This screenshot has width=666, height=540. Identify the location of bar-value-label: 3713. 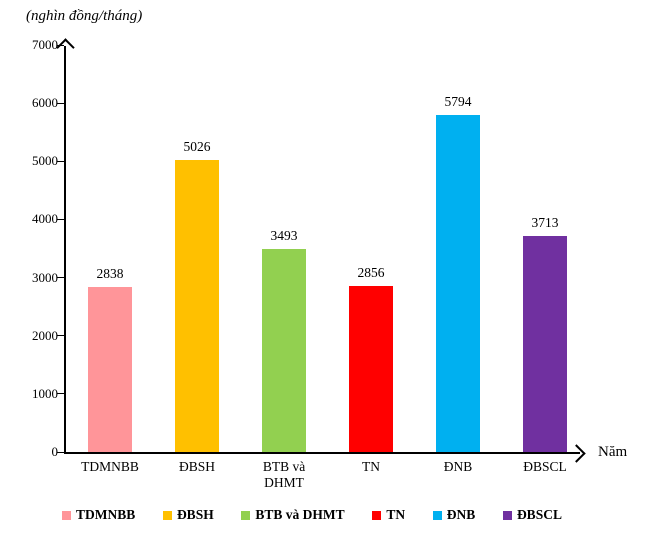
(545, 223).